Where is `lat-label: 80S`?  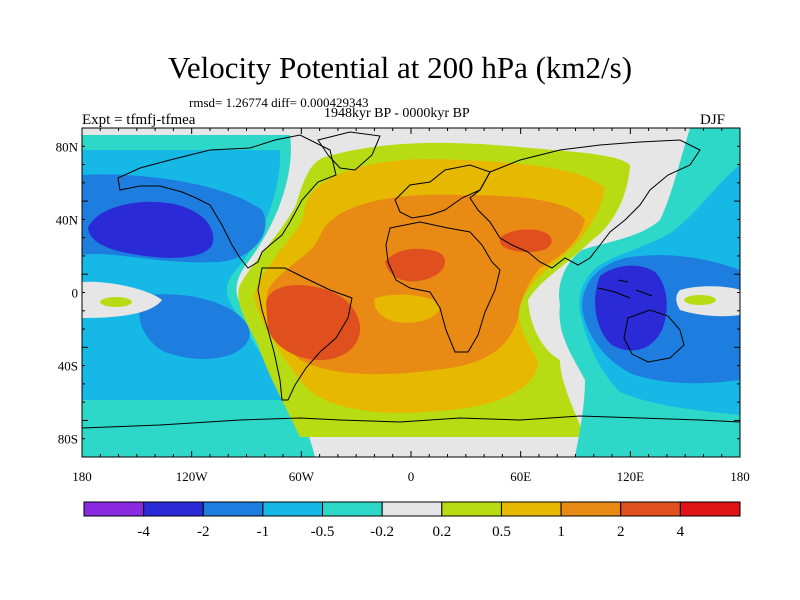
lat-label: 80S is located at coordinates (68, 439).